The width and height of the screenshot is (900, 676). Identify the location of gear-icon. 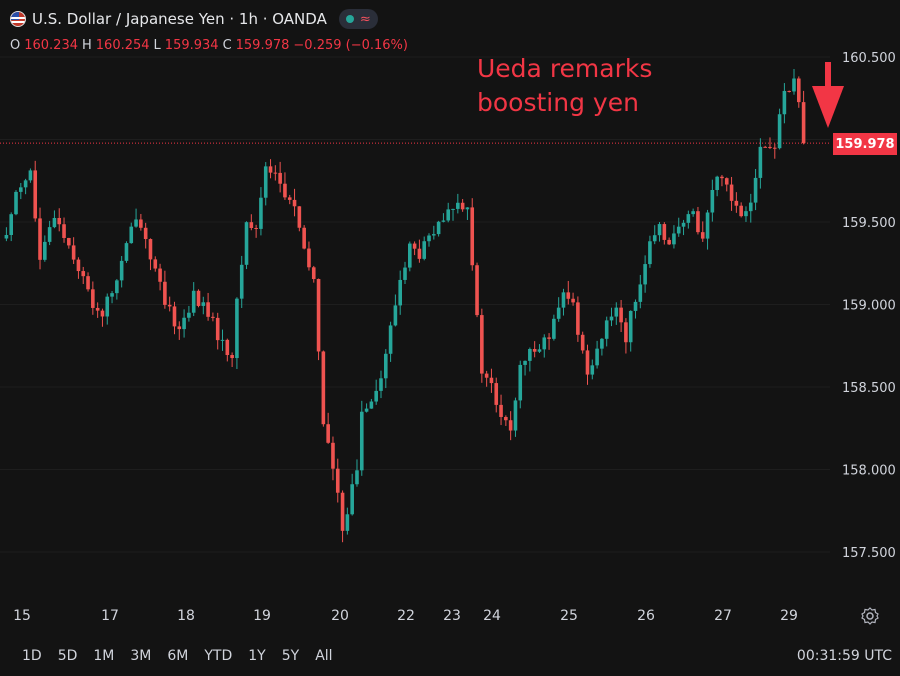
(870, 616).